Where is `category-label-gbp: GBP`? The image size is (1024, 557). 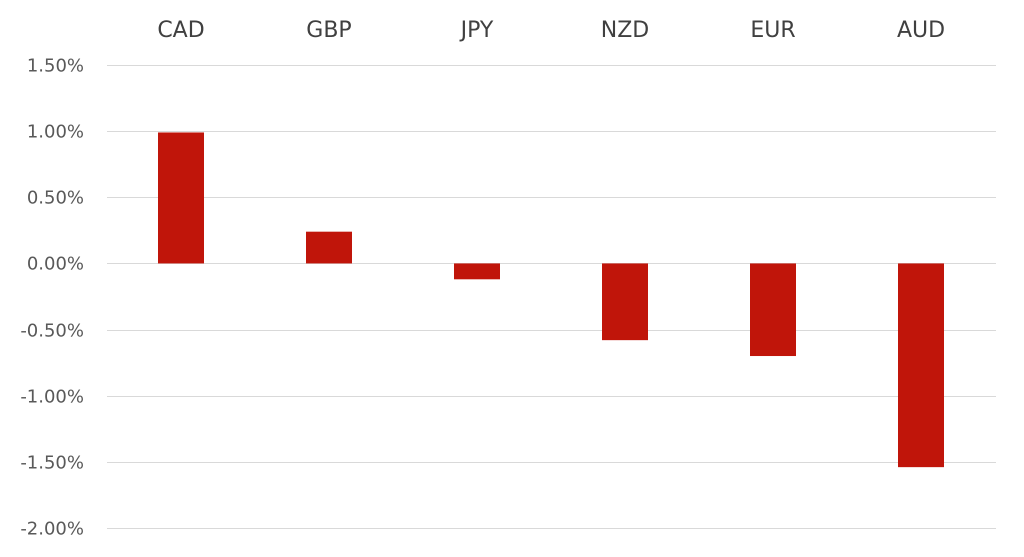 category-label-gbp: GBP is located at coordinates (328, 30).